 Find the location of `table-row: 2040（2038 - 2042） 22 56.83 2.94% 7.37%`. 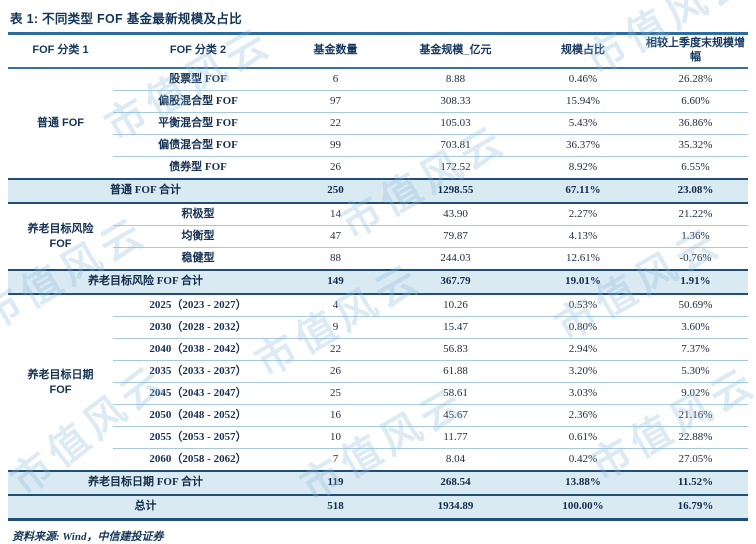

table-row: 2040（2038 - 2042） 22 56.83 2.94% 7.37% is located at coordinates (378, 349).